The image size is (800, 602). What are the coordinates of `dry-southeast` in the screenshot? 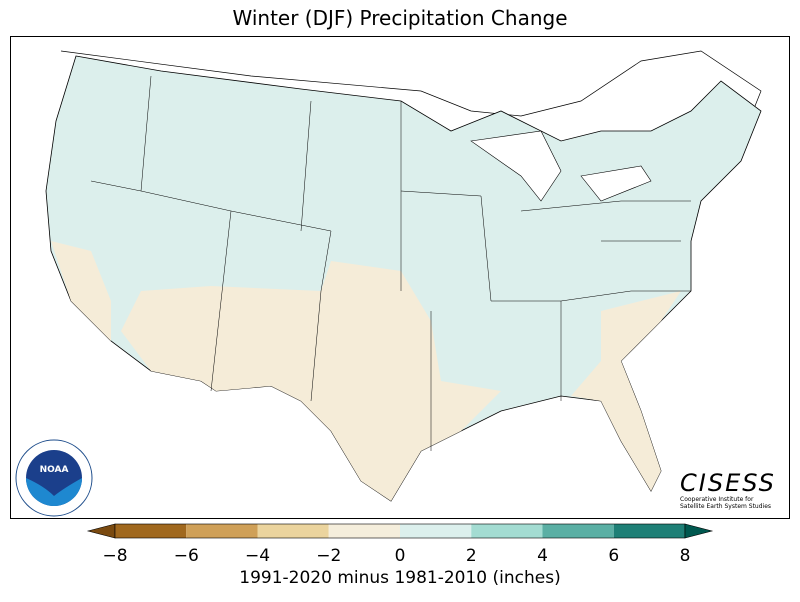 It's located at (626, 391).